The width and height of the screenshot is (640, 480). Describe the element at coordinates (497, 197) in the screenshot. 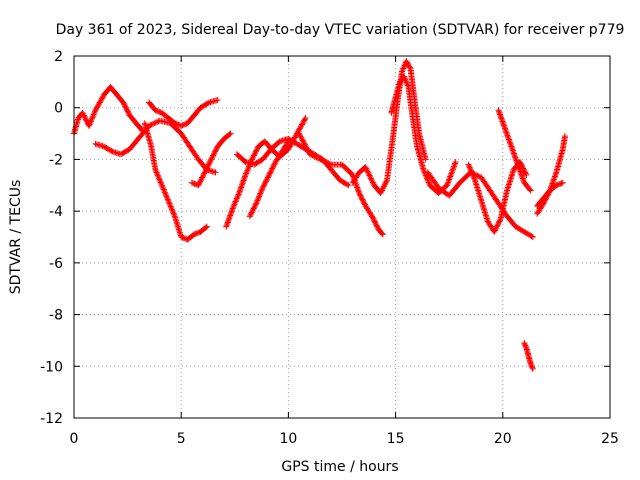

I see `series-track-m` at that location.